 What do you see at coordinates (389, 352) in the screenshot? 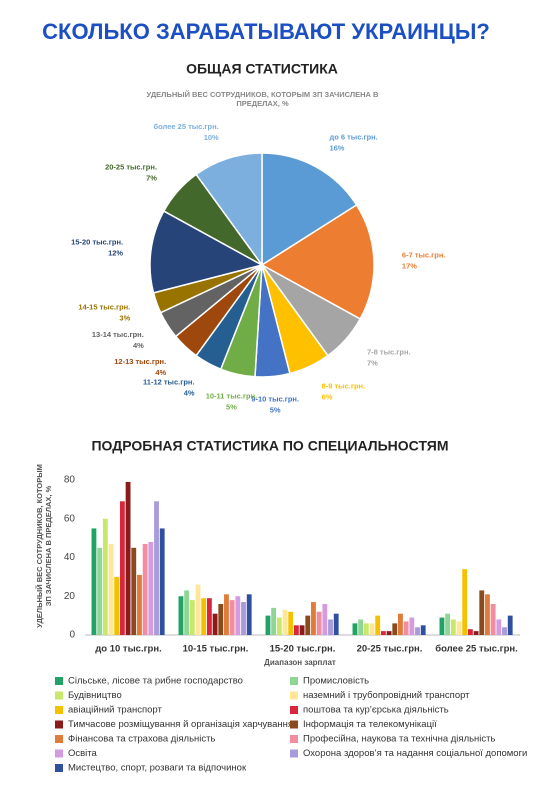
I see `pie-label: 7-8 тыс.грн.` at bounding box center [389, 352].